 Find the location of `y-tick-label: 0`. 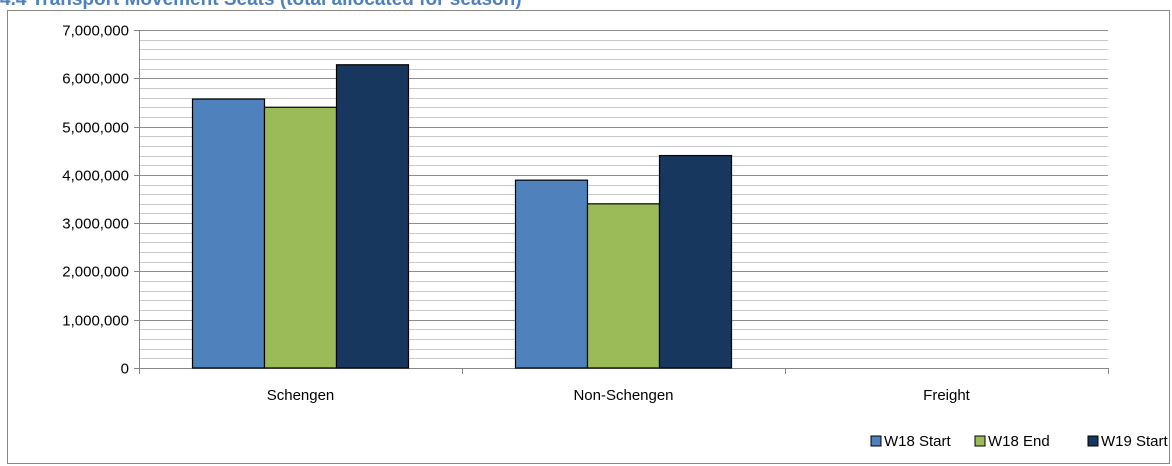

y-tick-label: 0 is located at coordinates (125, 369).